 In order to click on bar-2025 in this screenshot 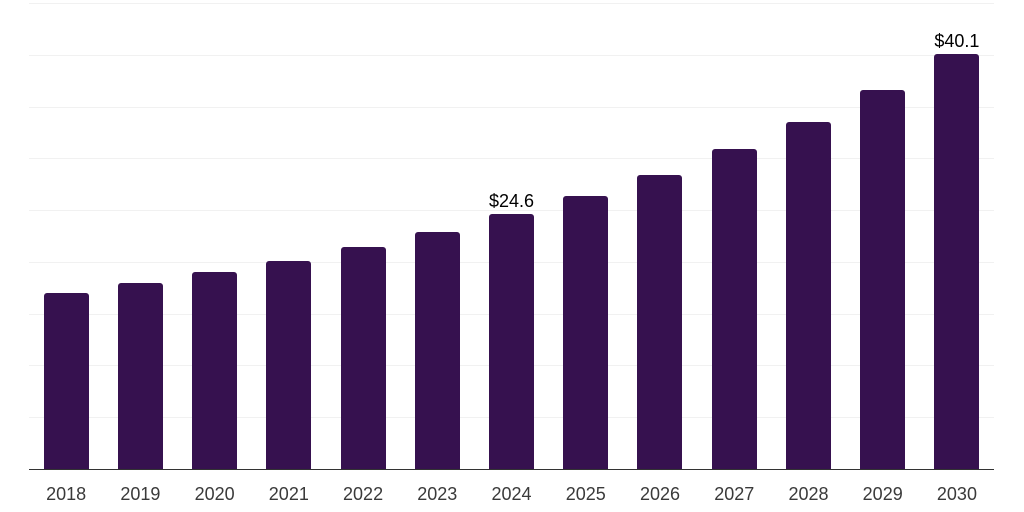, I will do `click(586, 332)`.